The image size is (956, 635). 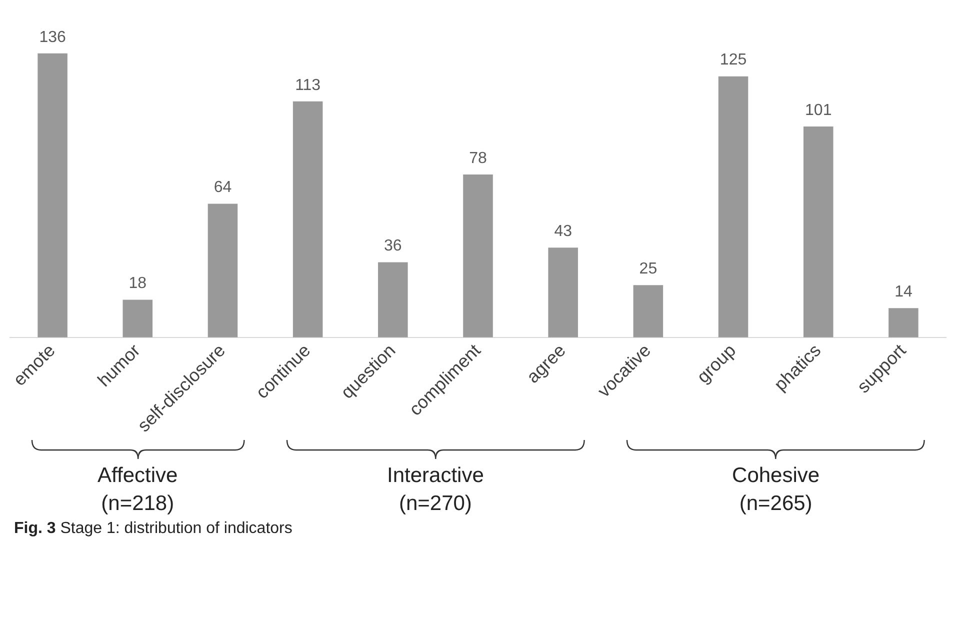 I want to click on text: Cohesive (n=265), so click(x=776, y=490).